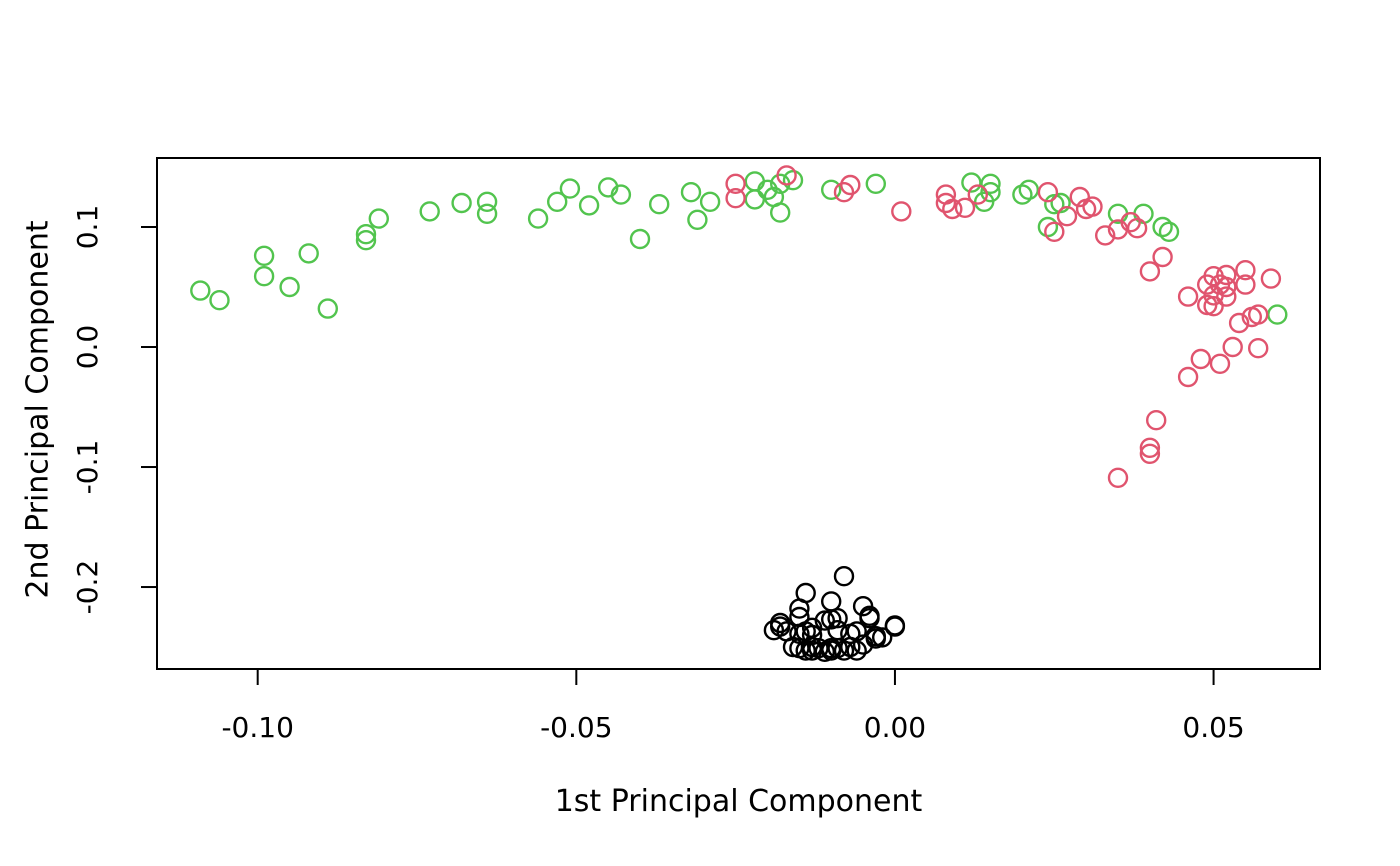 This screenshot has width=1400, height=866. I want to click on y-axis-tick-label: -0.2, so click(87, 587).